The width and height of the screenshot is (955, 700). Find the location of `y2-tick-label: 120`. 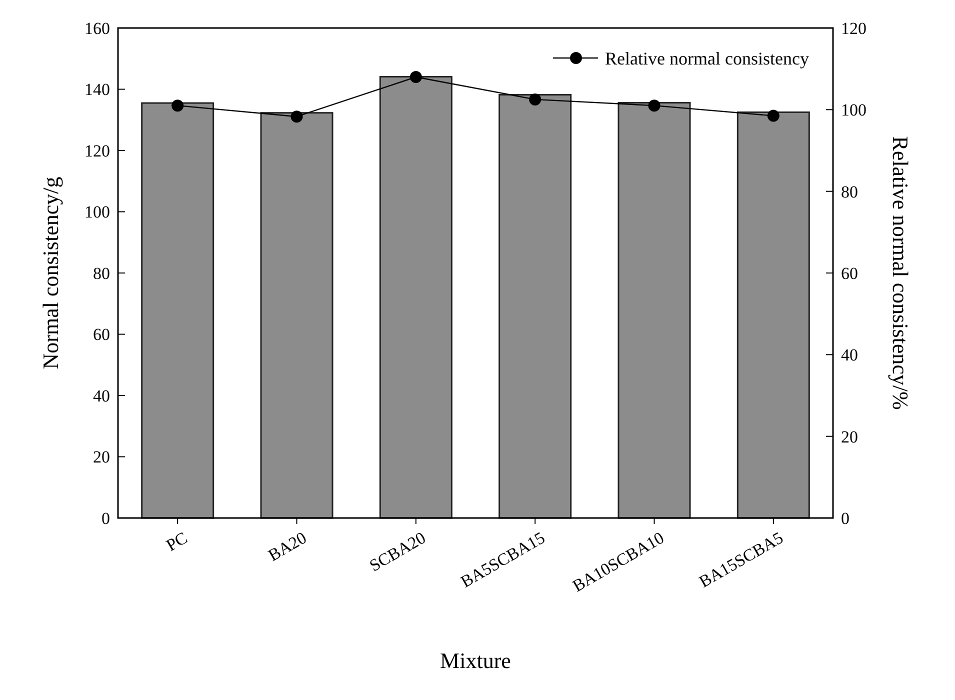

y2-tick-label: 120 is located at coordinates (853, 28).